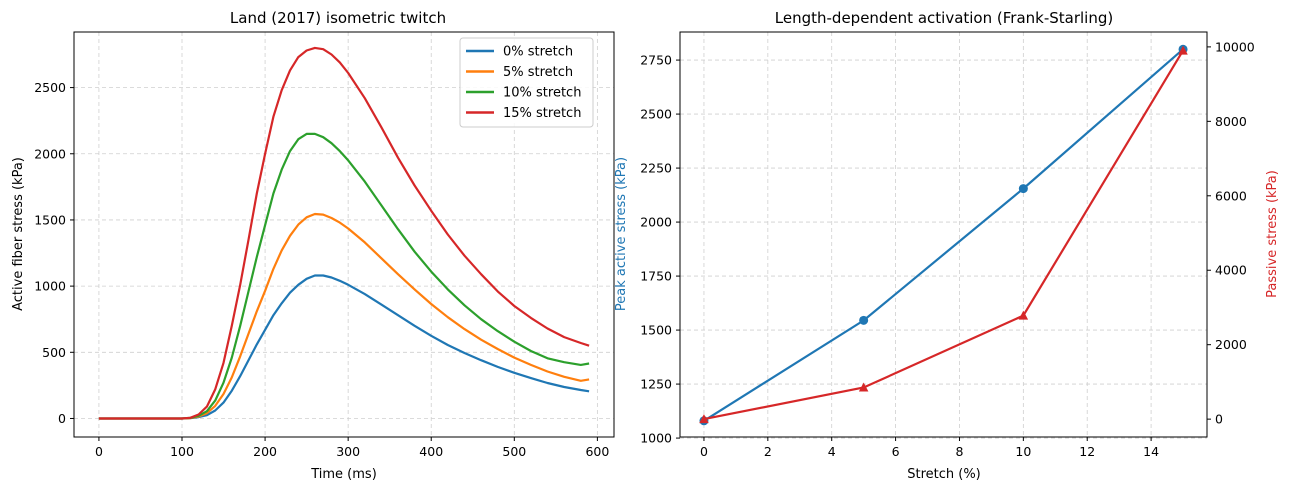  Describe the element at coordinates (896, 451) in the screenshot. I see `right-x-tick-label: 6` at that location.